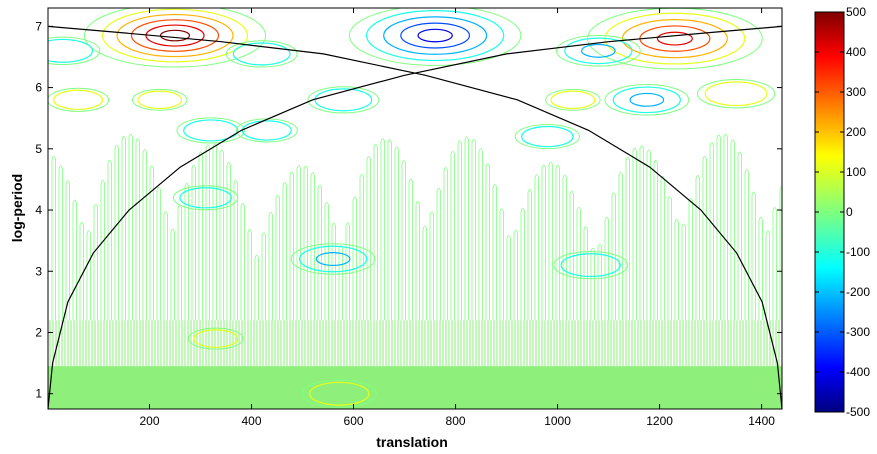 This screenshot has height=454, width=877. What do you see at coordinates (858, 292) in the screenshot?
I see `colorbar-tick-label: -200` at bounding box center [858, 292].